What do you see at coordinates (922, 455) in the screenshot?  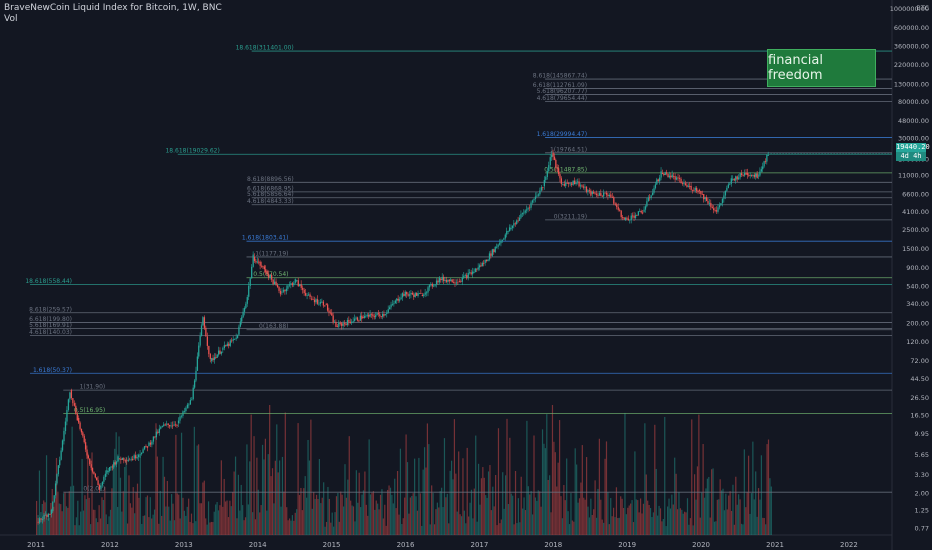 I see `y-tick-label-24: 5.65` at bounding box center [922, 455].